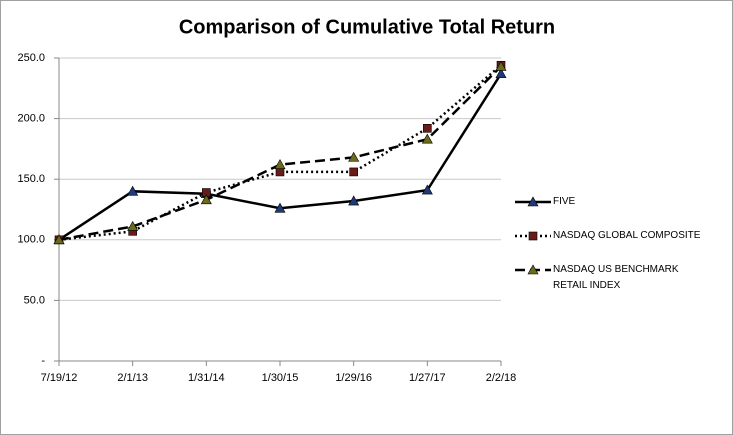 Image resolution: width=733 pixels, height=435 pixels. I want to click on x-tick-label: 7/19/12, so click(59, 378).